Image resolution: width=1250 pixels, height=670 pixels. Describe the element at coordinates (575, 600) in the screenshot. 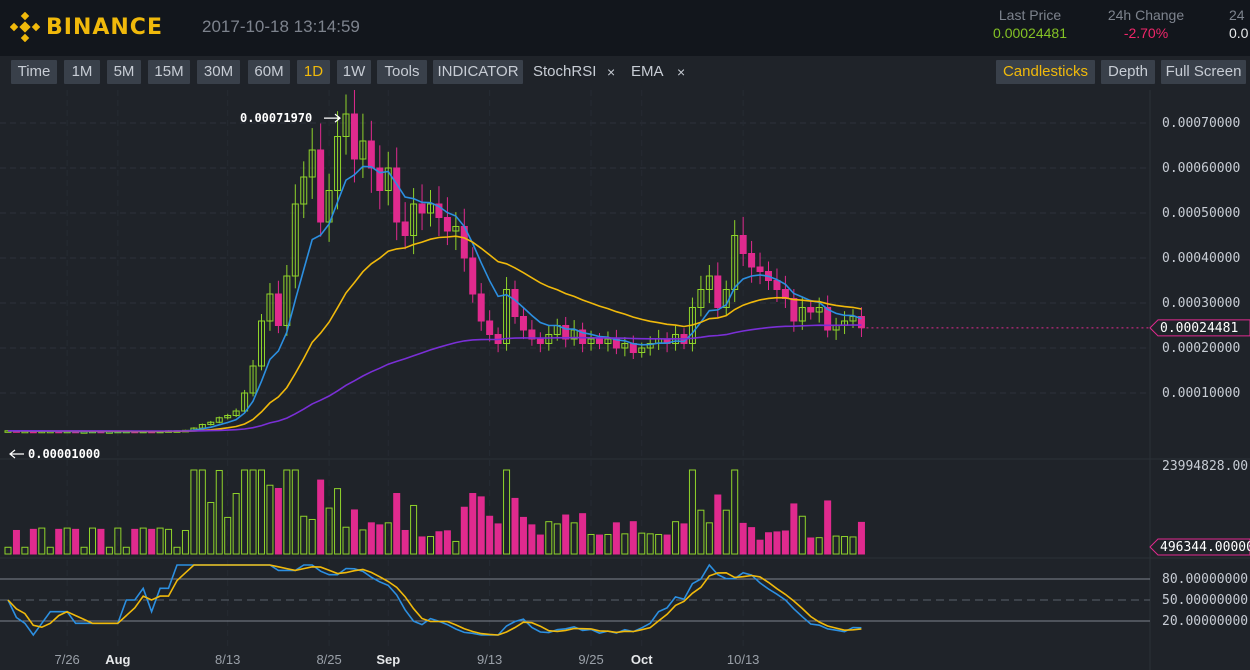

I see `stochrsi-panel` at that location.